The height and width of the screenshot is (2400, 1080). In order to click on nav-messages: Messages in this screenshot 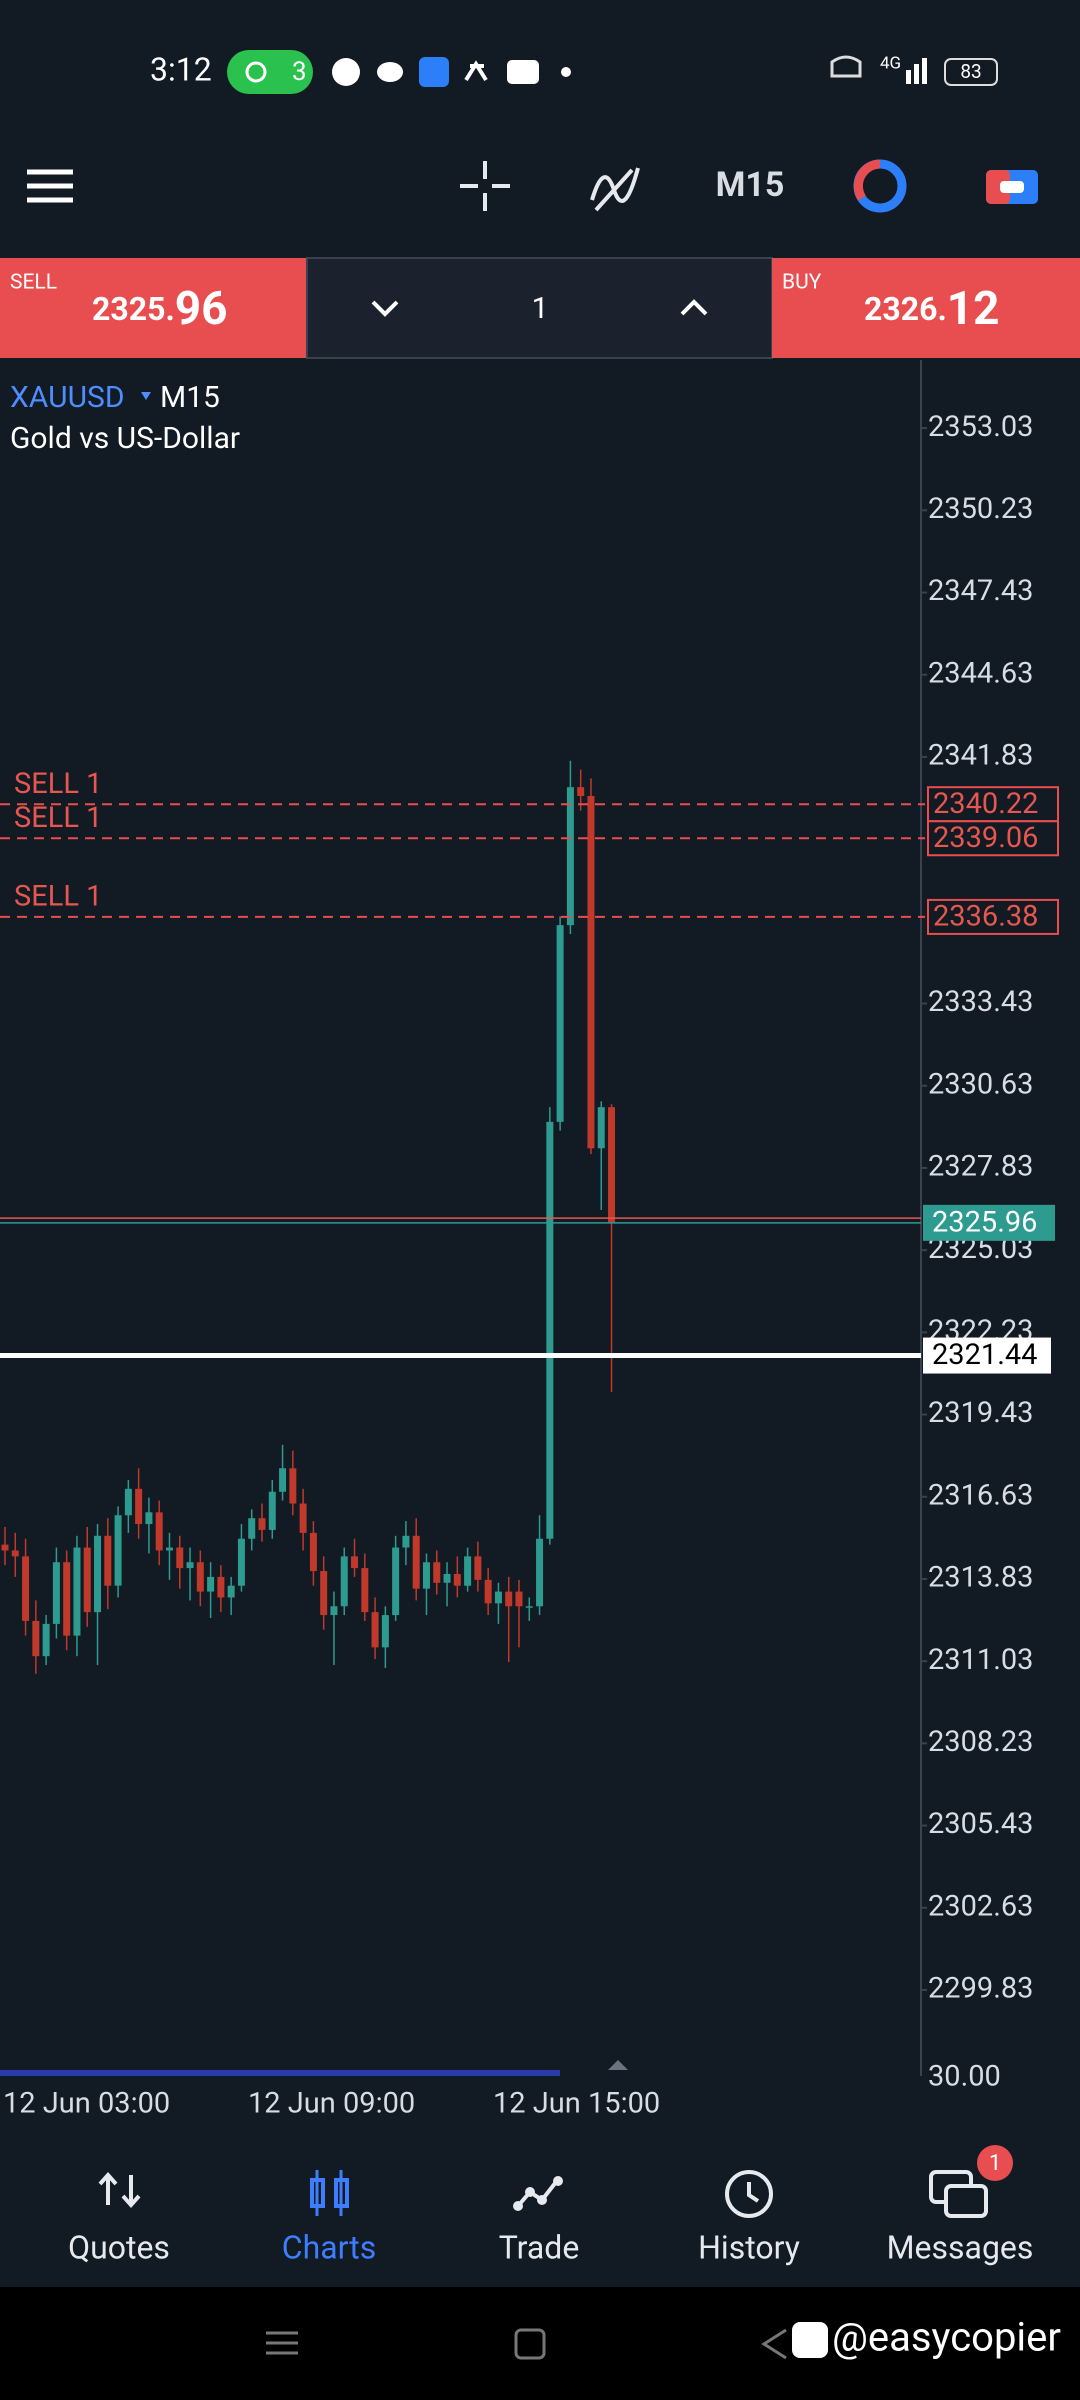, I will do `click(960, 2218)`.